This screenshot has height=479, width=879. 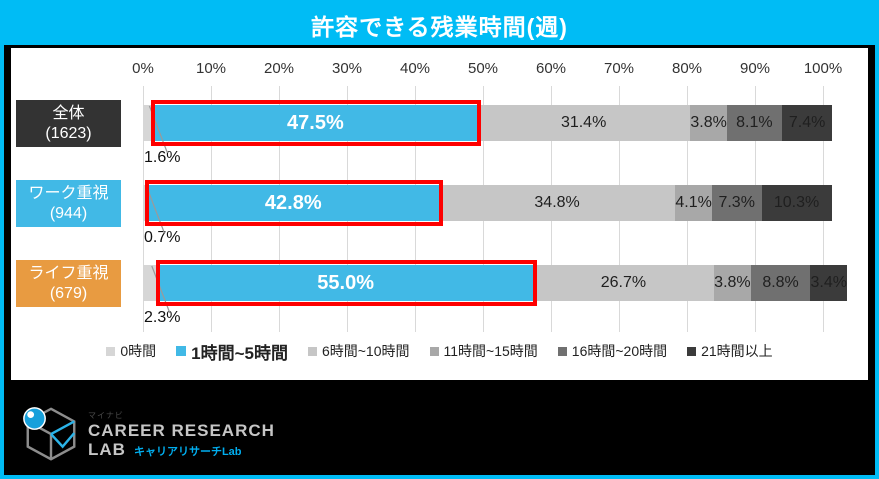 I want to click on legend-item: 0時間, so click(x=131, y=351).